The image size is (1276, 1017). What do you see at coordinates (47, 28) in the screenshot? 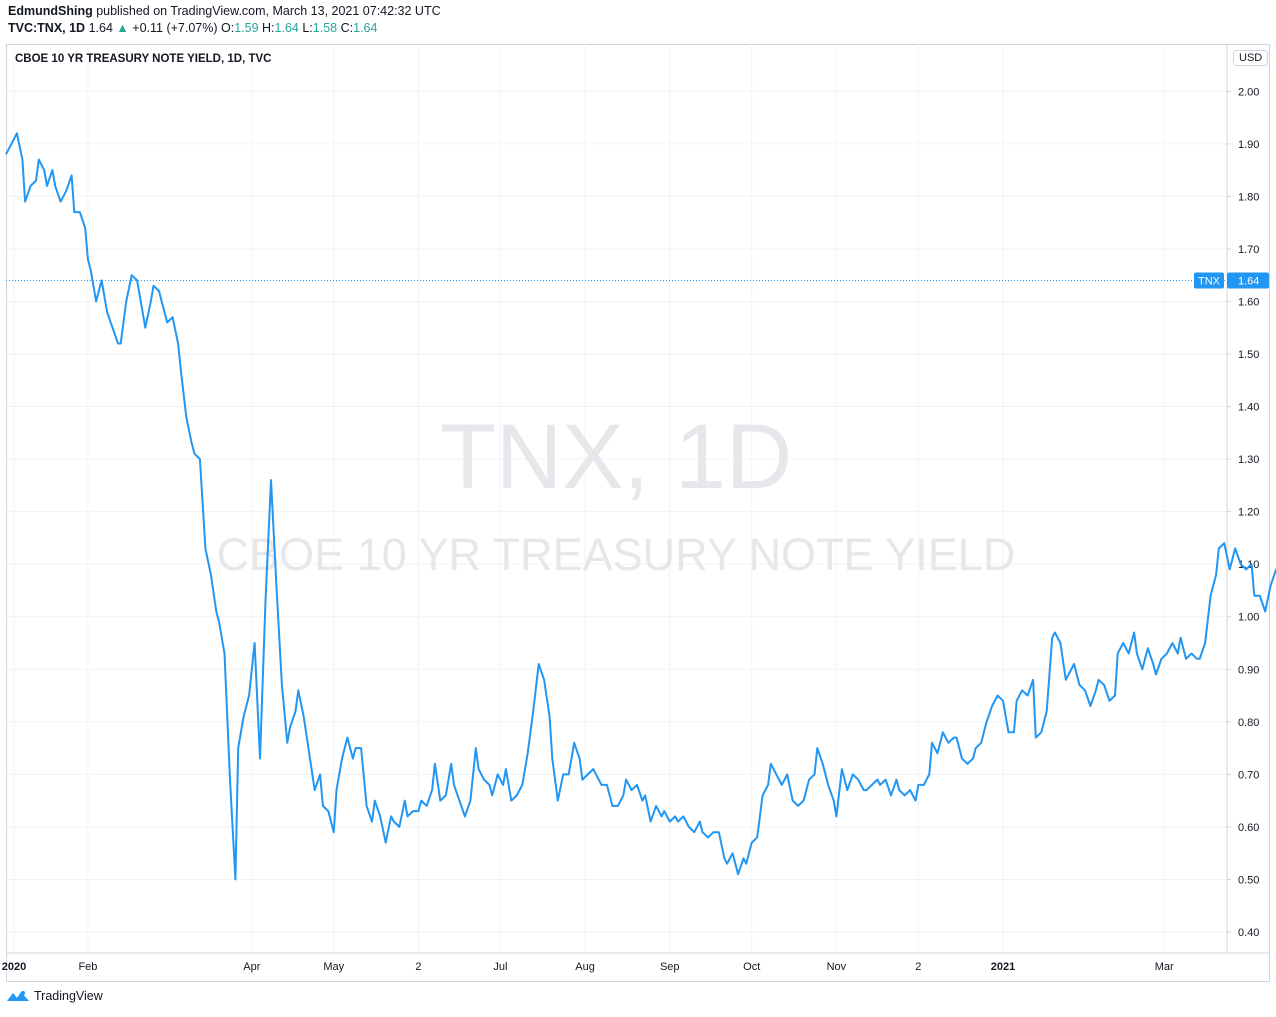
I see `symbol-name: TVC:TNX, 1D` at bounding box center [47, 28].